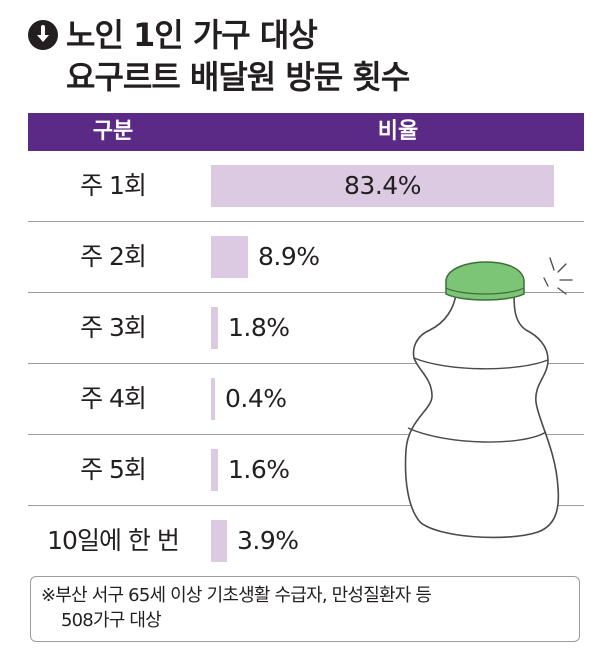 The width and height of the screenshot is (600, 660). I want to click on value-label: 1.8%, so click(259, 327).